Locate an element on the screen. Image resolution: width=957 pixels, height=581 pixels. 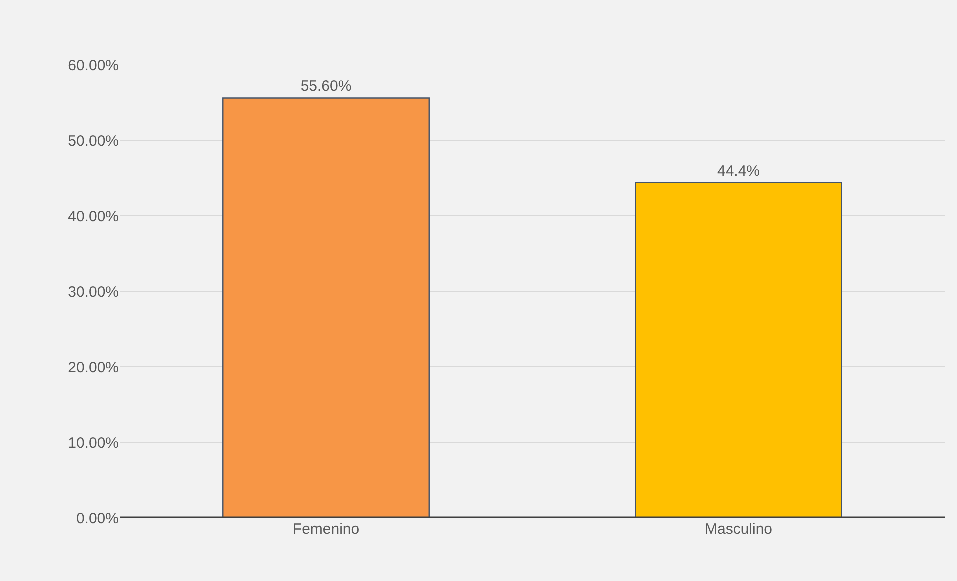
data-label: 55.60% is located at coordinates (326, 87).